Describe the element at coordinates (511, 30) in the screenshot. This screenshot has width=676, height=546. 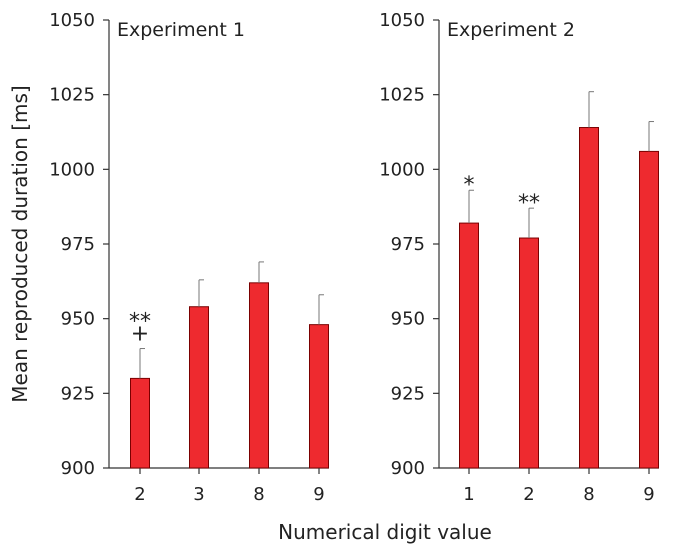
I see `panel2-title: Experiment 2` at that location.